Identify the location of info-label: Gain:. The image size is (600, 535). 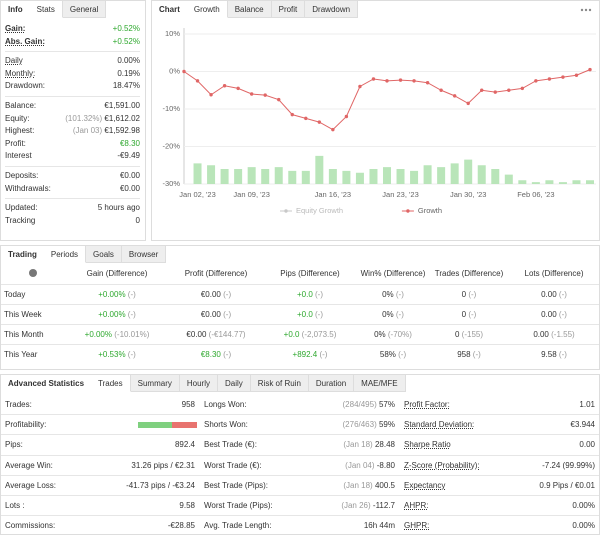
(15, 28).